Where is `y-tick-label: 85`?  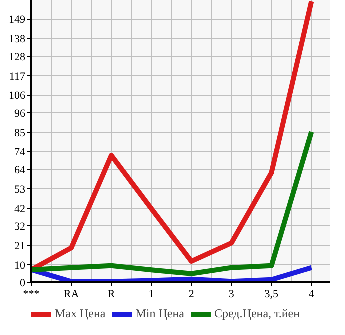
y-tick-label: 85 is located at coordinates (20, 133).